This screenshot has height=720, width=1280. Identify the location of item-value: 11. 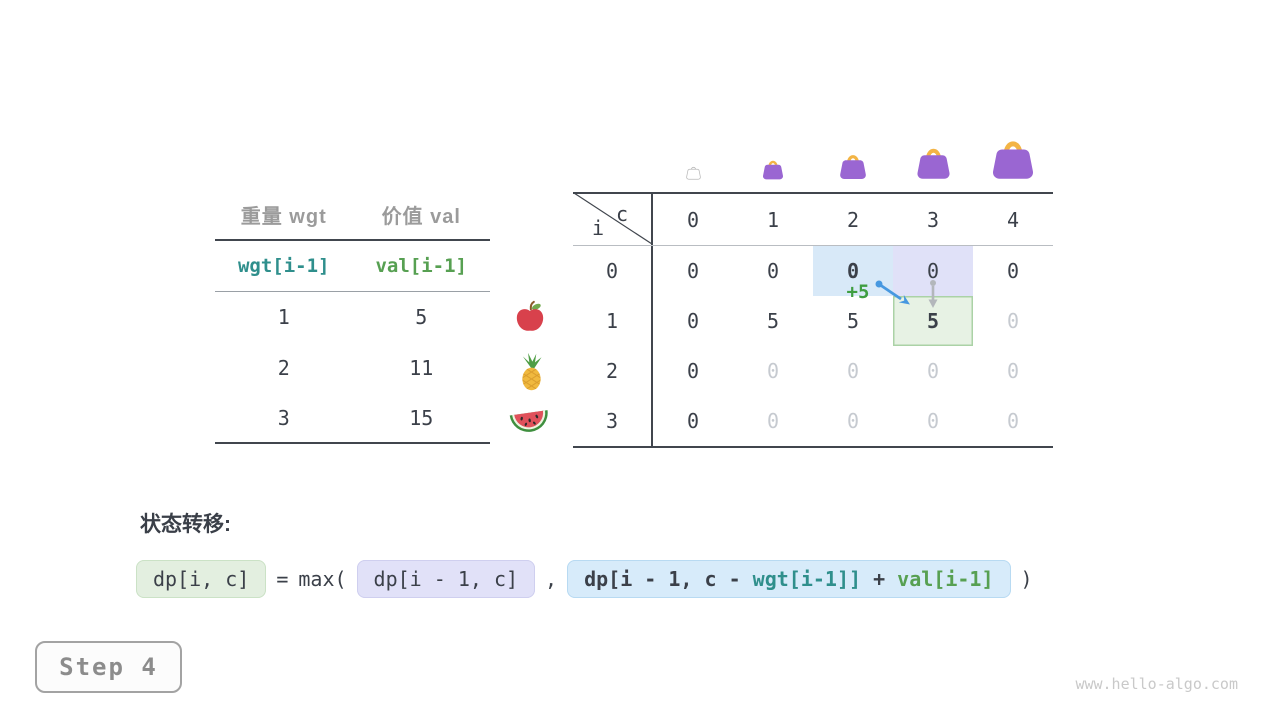
(421, 367).